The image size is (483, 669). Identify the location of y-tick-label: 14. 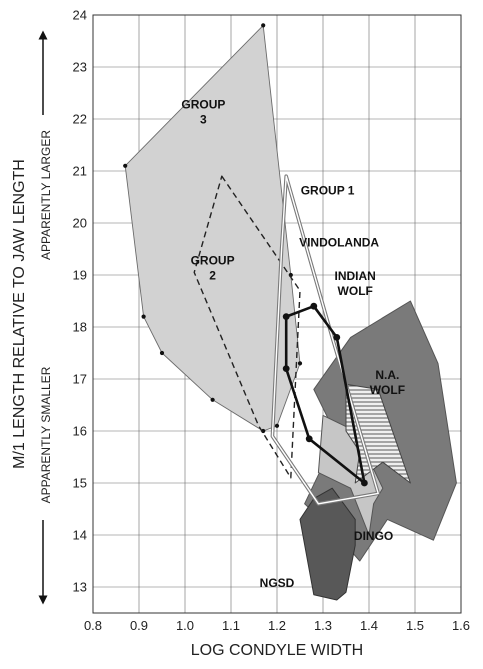
(80, 535).